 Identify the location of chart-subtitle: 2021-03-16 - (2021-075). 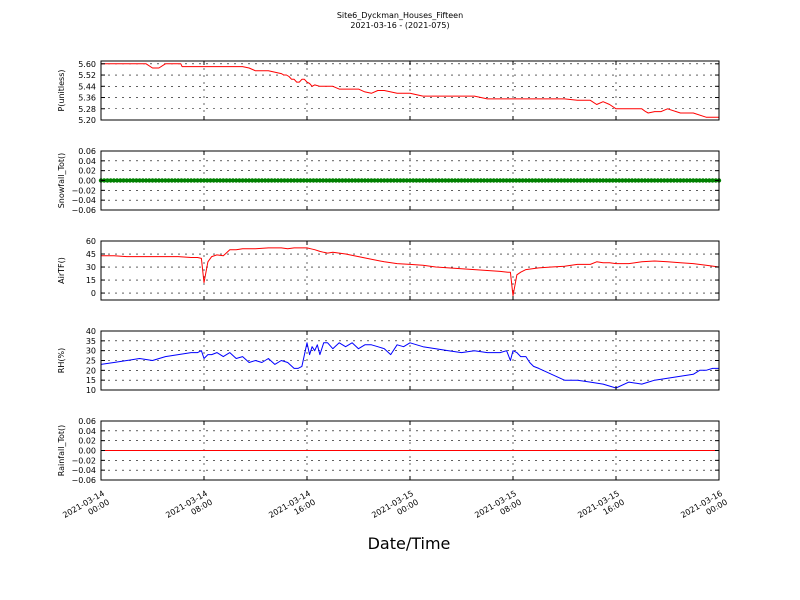
(400, 25).